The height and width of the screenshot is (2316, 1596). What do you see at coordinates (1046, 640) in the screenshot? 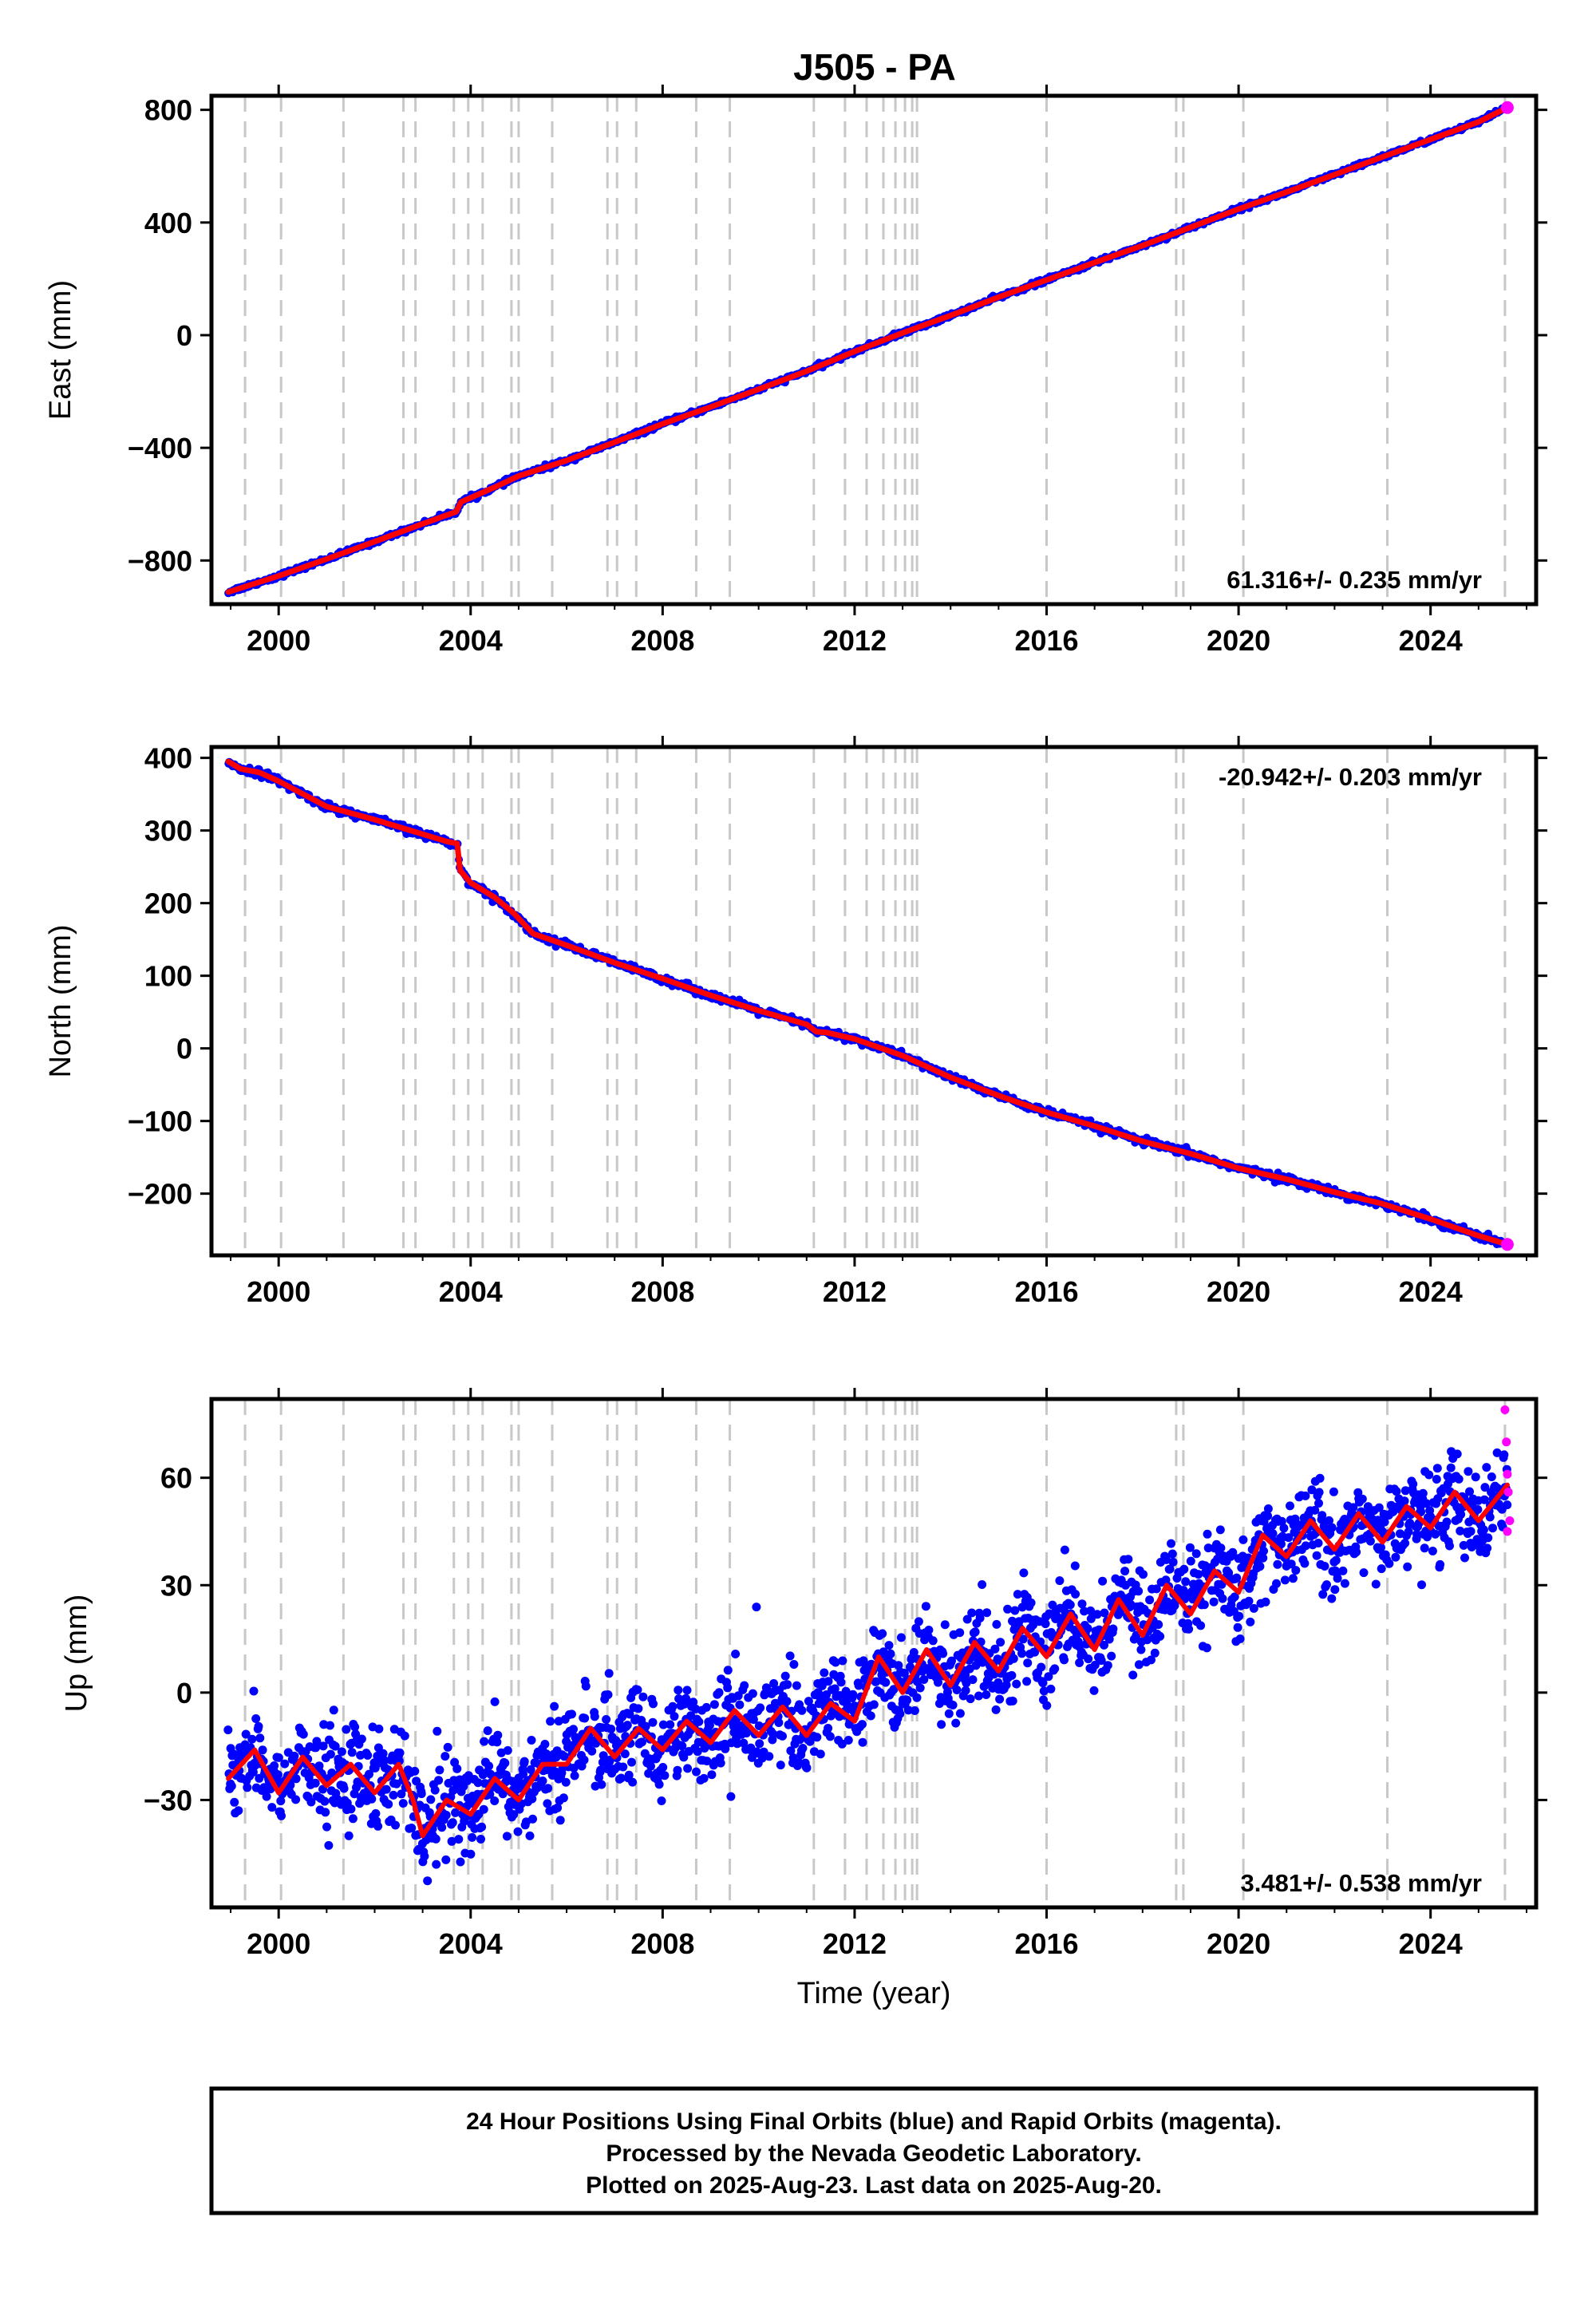
I see `x-tick-label: 2016` at bounding box center [1046, 640].